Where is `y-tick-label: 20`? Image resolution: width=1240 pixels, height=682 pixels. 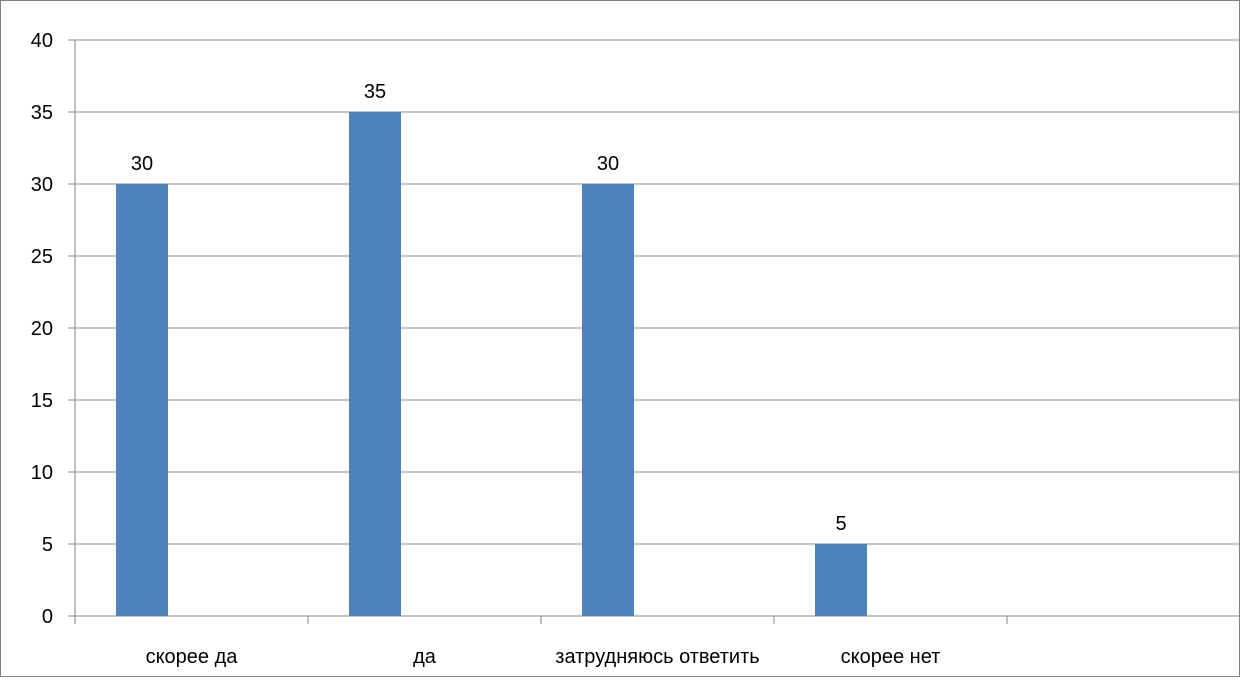 y-tick-label: 20 is located at coordinates (42, 329).